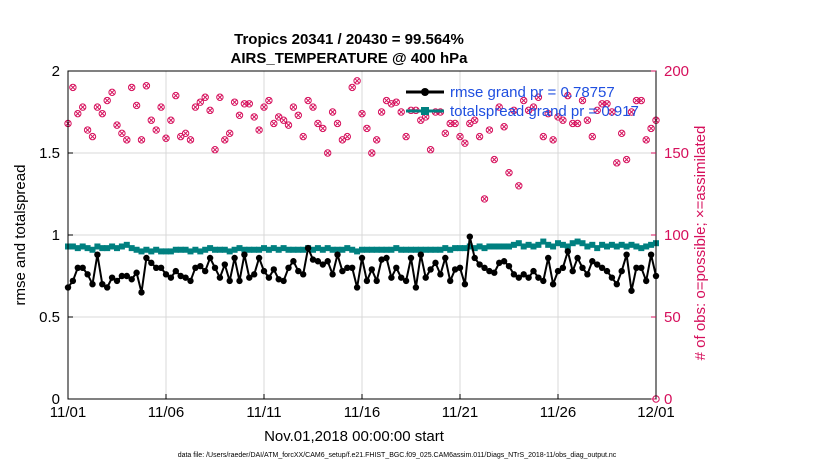 This screenshot has height=470, width=830. I want to click on legend-rmse-marker, so click(425, 92).